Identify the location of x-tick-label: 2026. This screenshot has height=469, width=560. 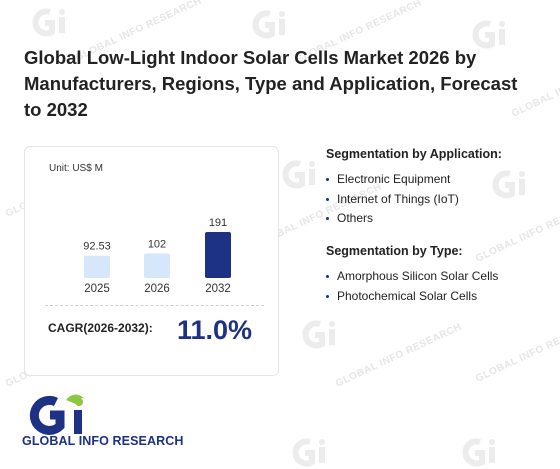
(157, 289).